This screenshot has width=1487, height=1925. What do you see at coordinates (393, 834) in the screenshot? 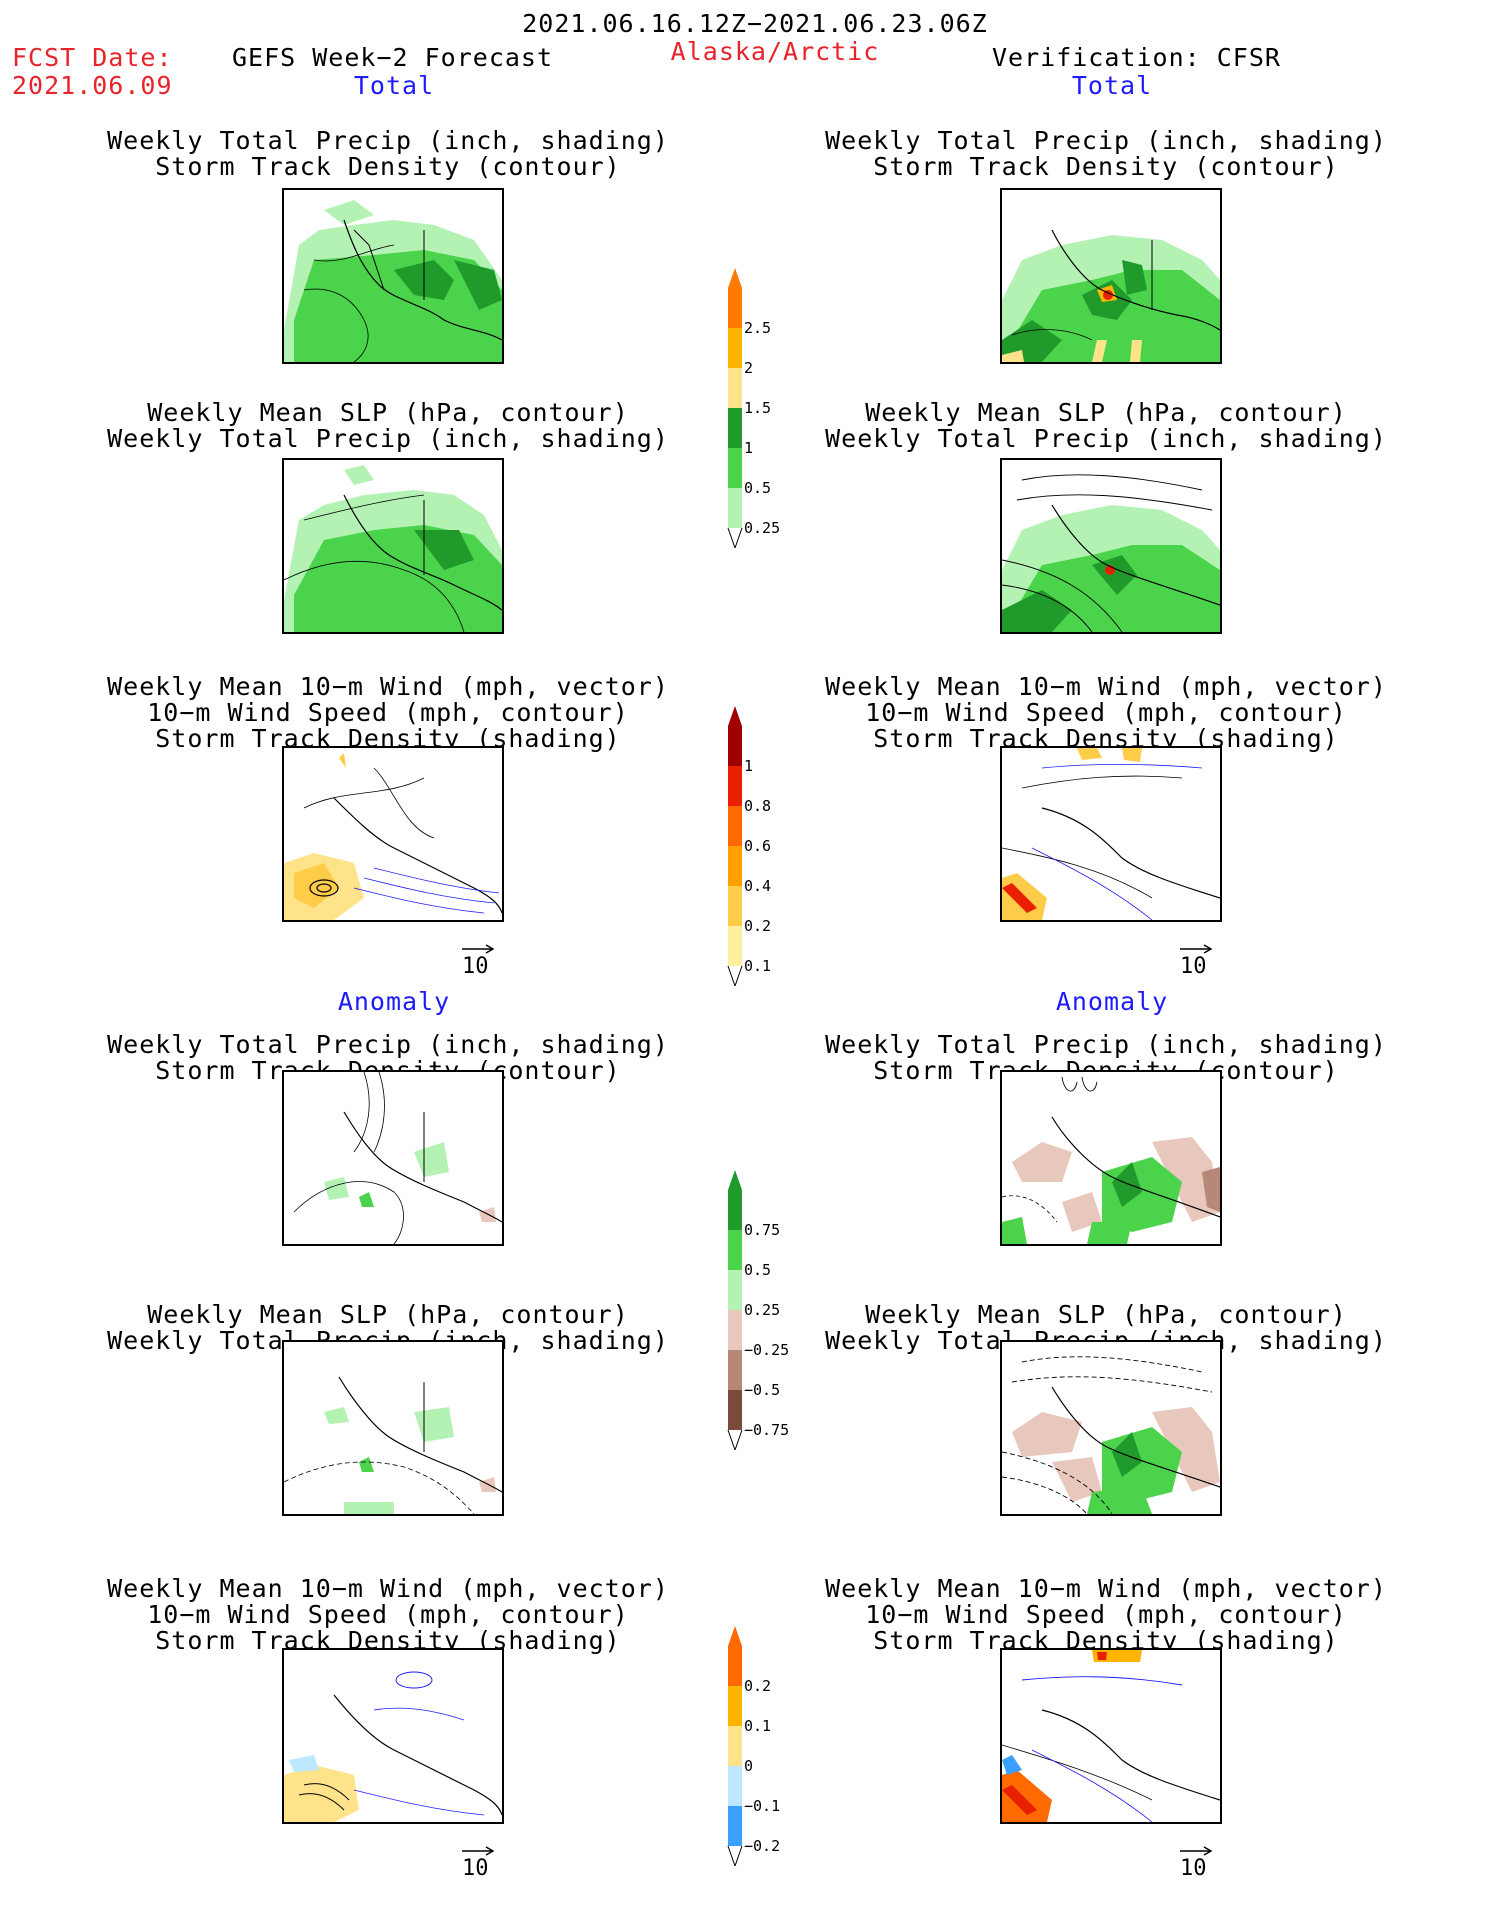
I see `map-fcst-wind-total` at bounding box center [393, 834].